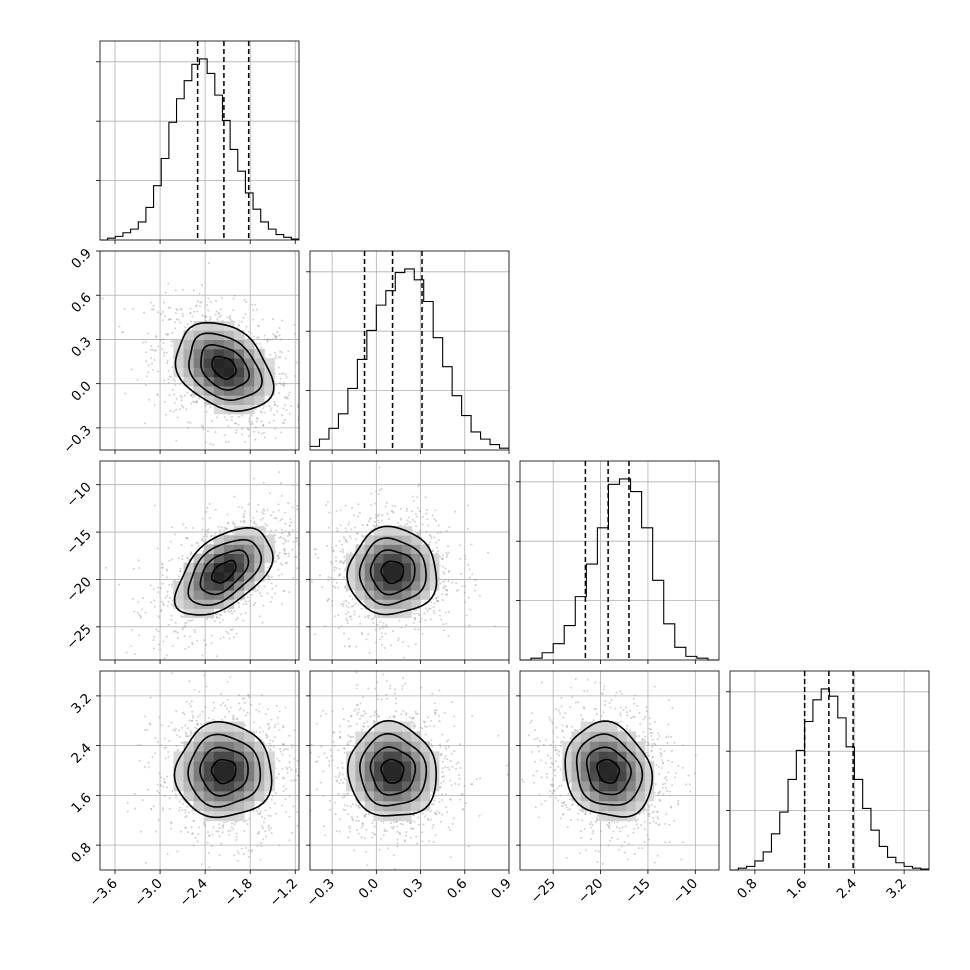 The image size is (970, 970). I want to click on grid-lines, so click(199, 140).